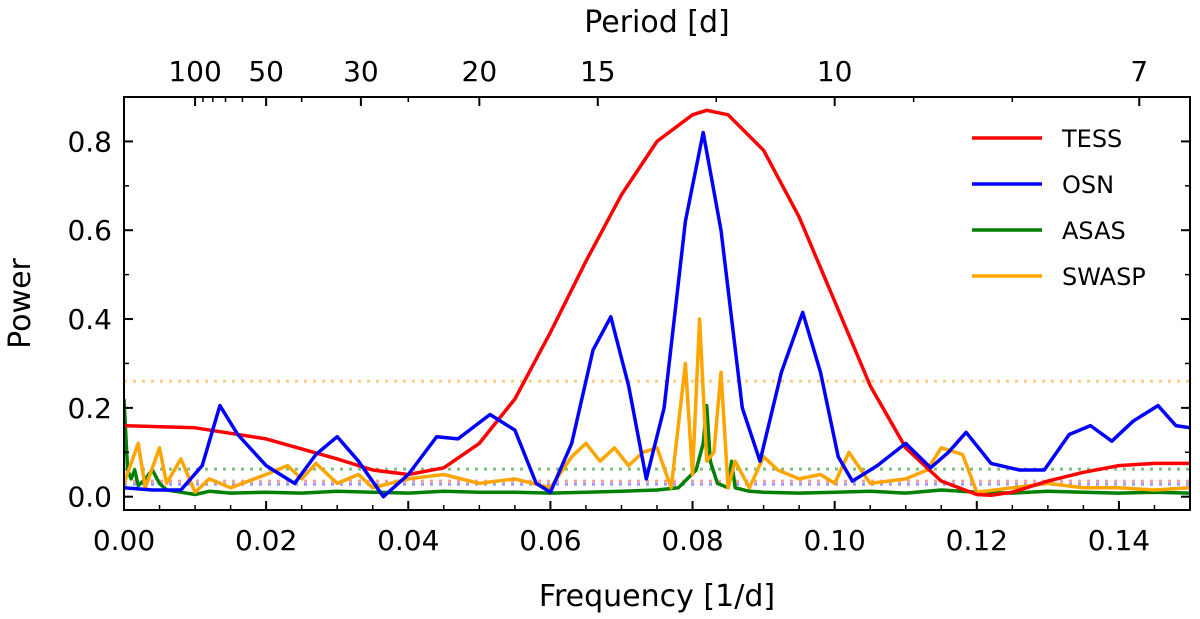 The width and height of the screenshot is (1200, 619). Describe the element at coordinates (1088, 185) in the screenshot. I see `legend-label-osn: OSN` at that location.